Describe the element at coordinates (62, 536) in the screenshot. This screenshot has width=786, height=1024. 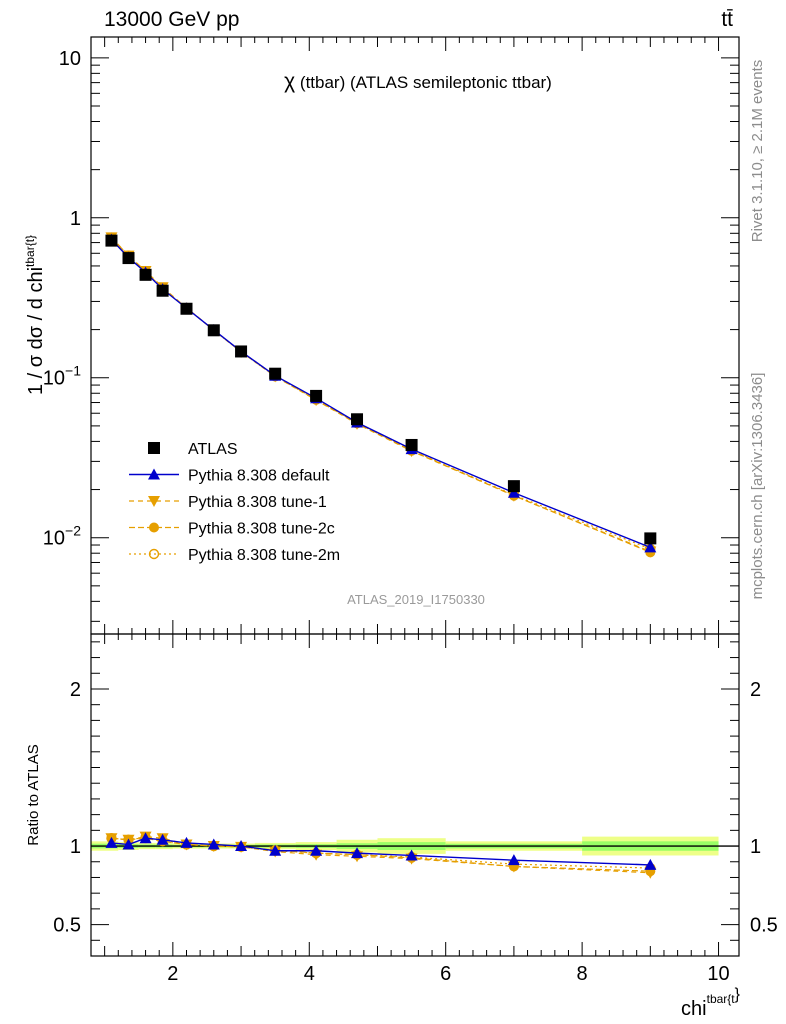
I see `y-tick-label: 10⁻²` at that location.